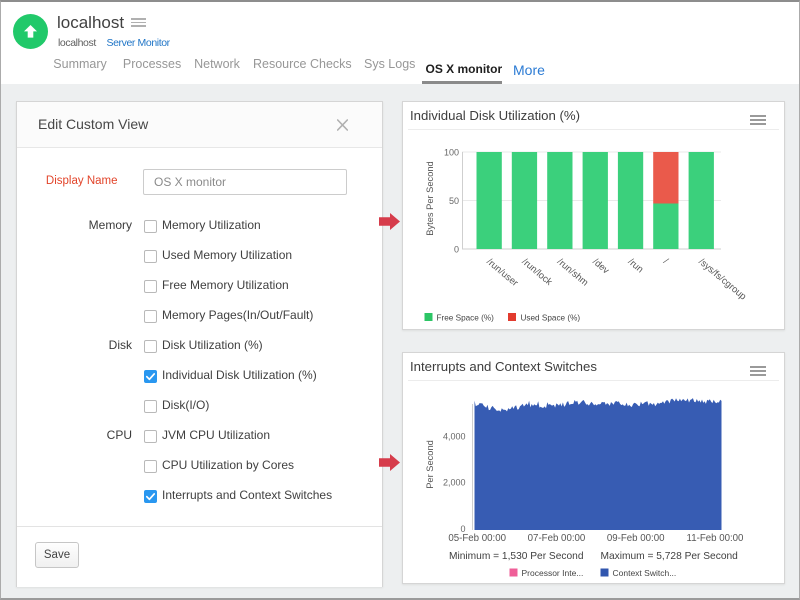  Describe the element at coordinates (557, 538) in the screenshot. I see `svg-text: 07-Feb 00:00` at that location.